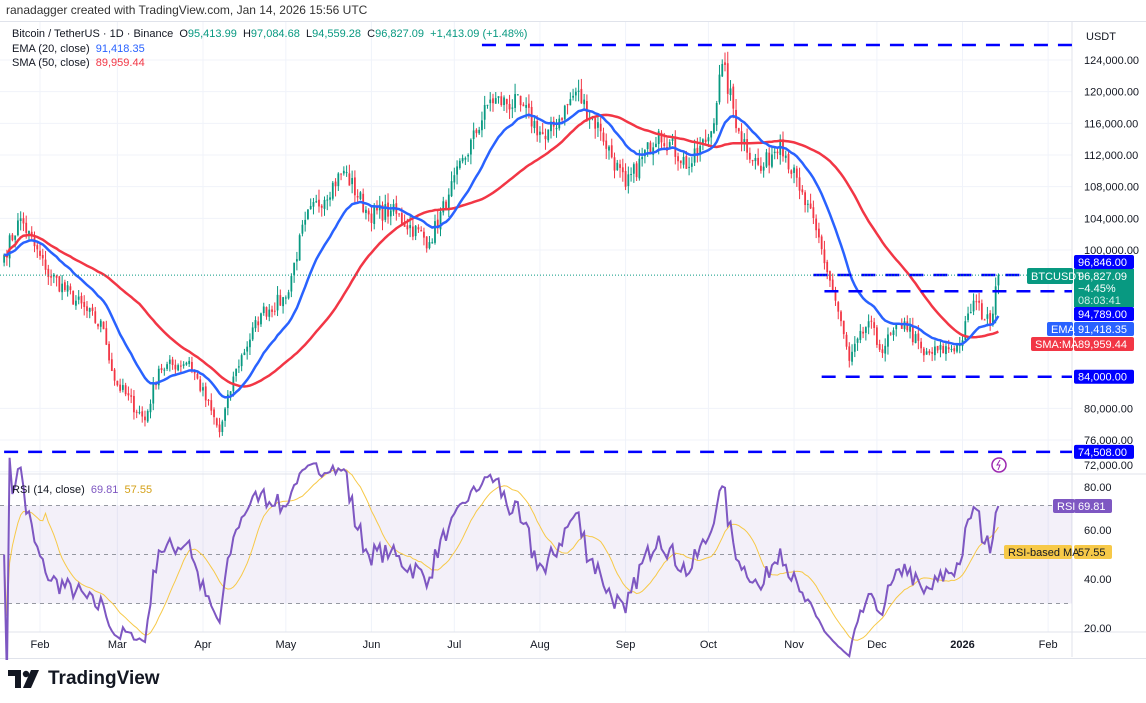 The image size is (1146, 703). I want to click on x-tick-label: Mar, so click(117, 645).